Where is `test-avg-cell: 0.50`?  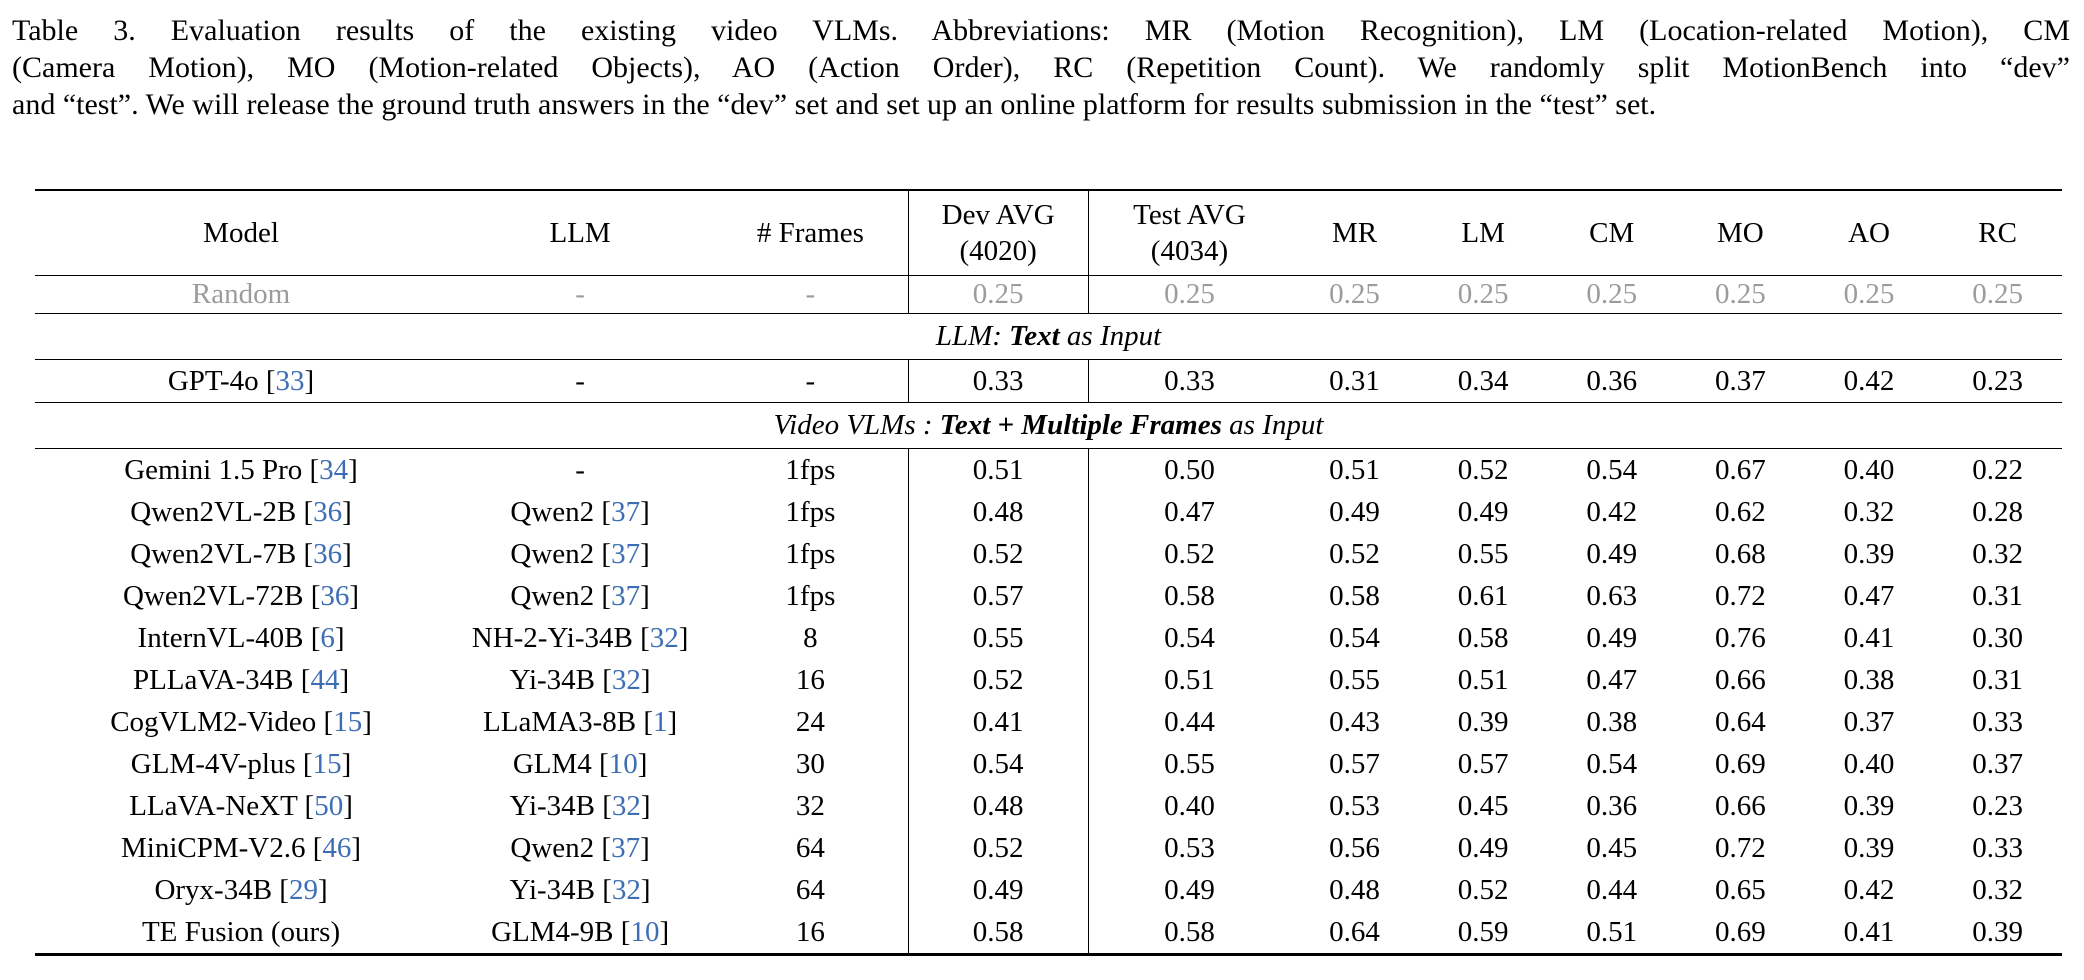 test-avg-cell: 0.50 is located at coordinates (1189, 469).